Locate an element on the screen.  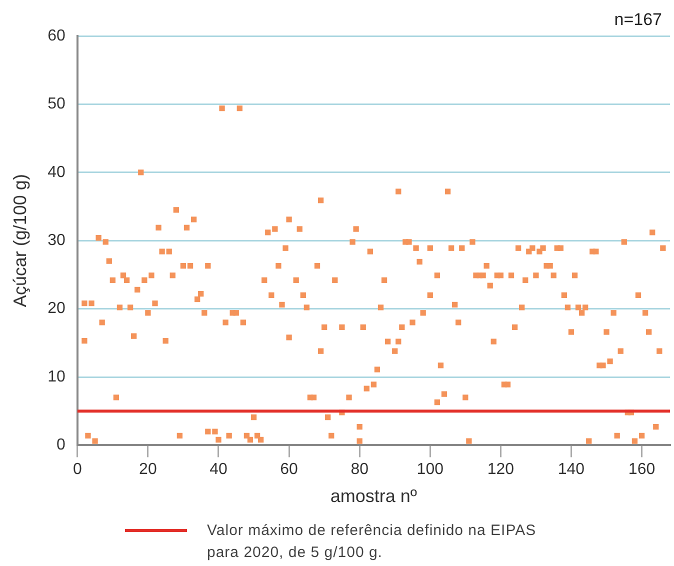
x-tick-label: 80 is located at coordinates (359, 469).